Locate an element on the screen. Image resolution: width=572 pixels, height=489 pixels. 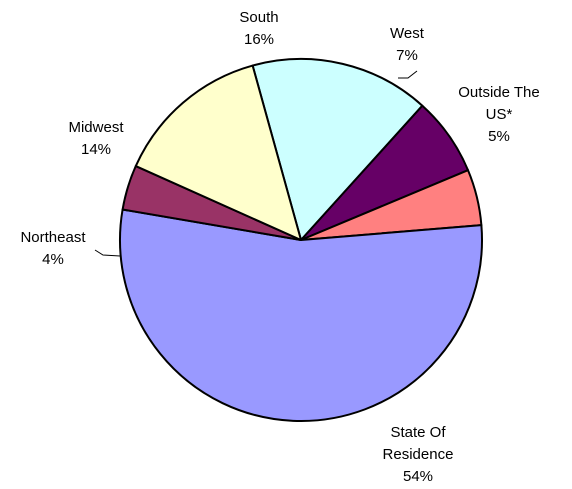
label-percent: 54% is located at coordinates (418, 476).